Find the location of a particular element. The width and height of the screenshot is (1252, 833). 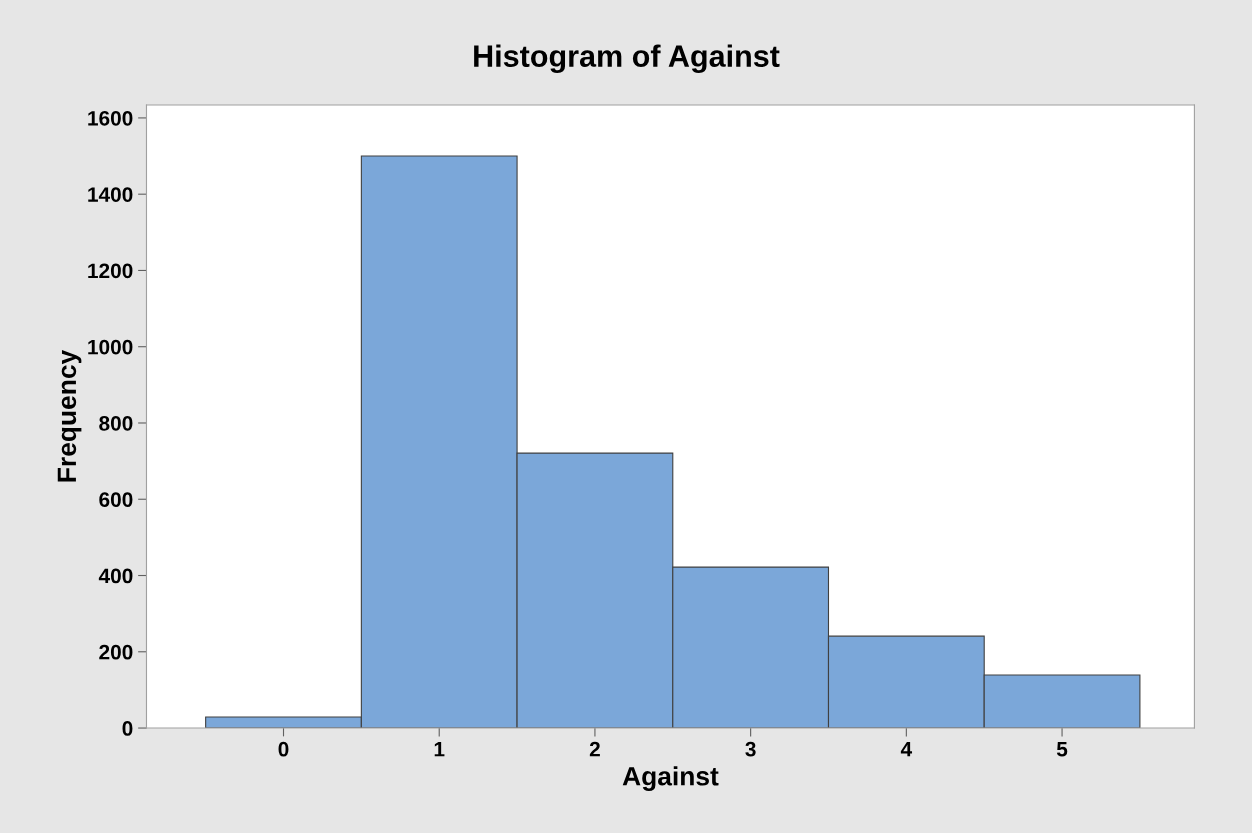

y-tick-label: 1000 is located at coordinates (110, 347).